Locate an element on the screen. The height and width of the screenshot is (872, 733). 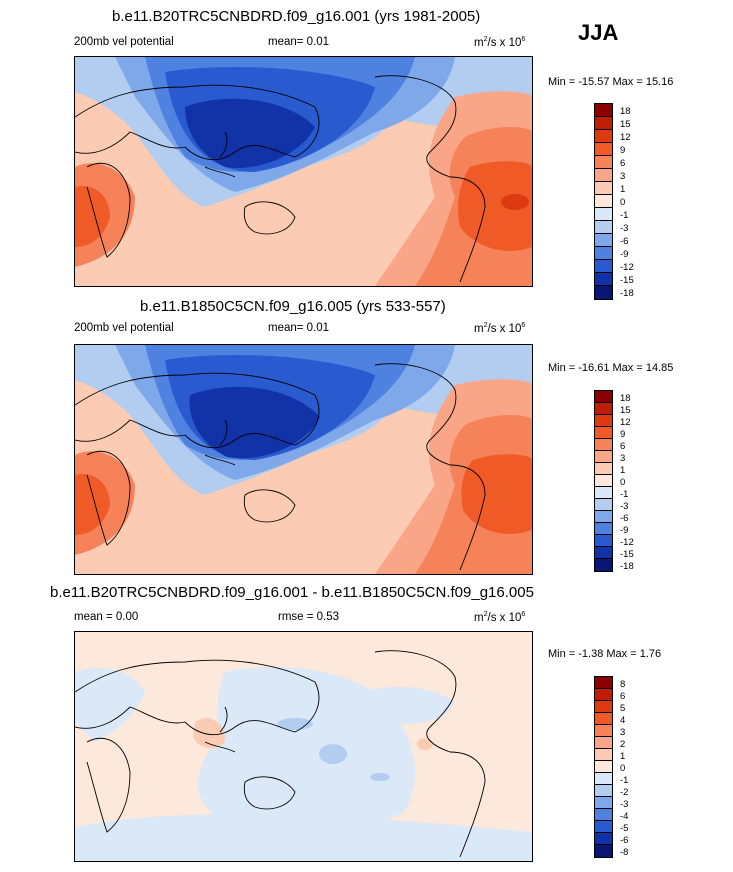
panel-2-units: m2/s x 106 is located at coordinates (500, 328).